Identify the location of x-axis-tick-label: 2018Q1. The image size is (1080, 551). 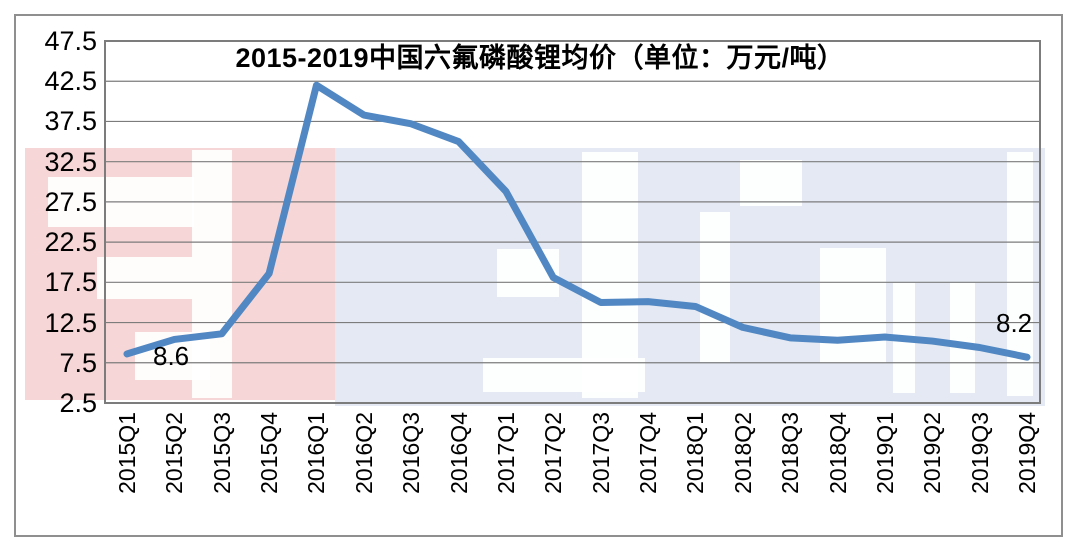
(695, 453).